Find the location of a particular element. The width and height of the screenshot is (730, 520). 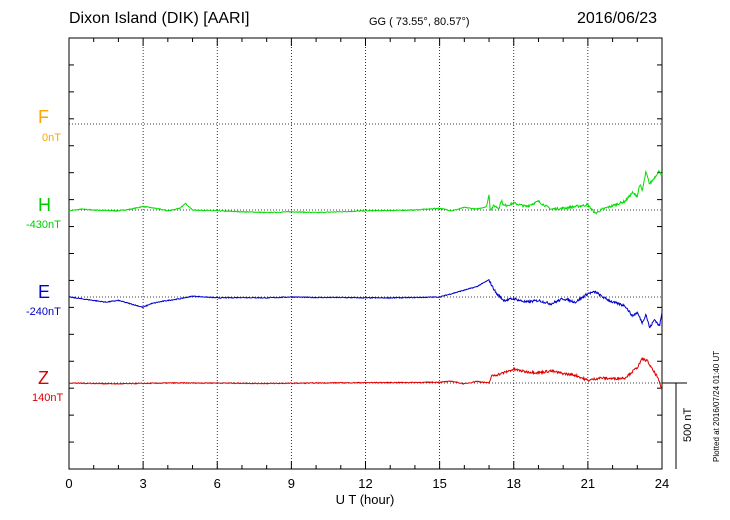

x-tick-label: 6 is located at coordinates (217, 483).